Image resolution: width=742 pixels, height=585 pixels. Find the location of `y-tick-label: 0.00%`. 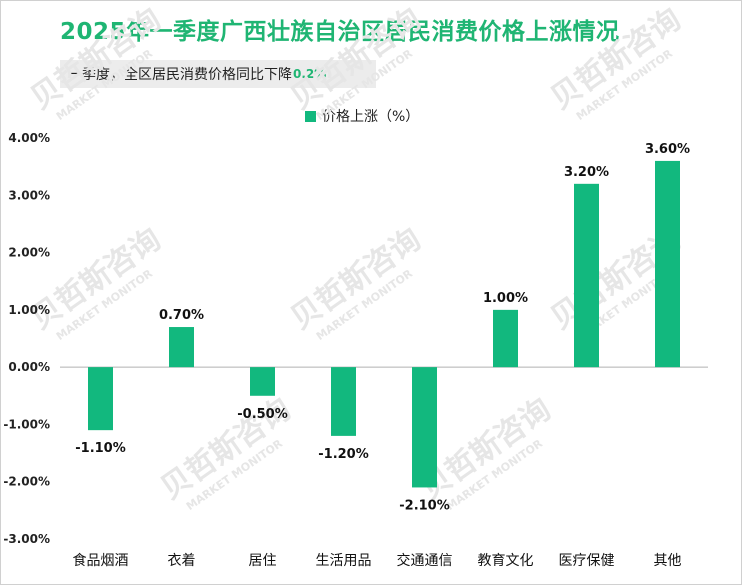

y-tick-label: 0.00% is located at coordinates (29, 367).